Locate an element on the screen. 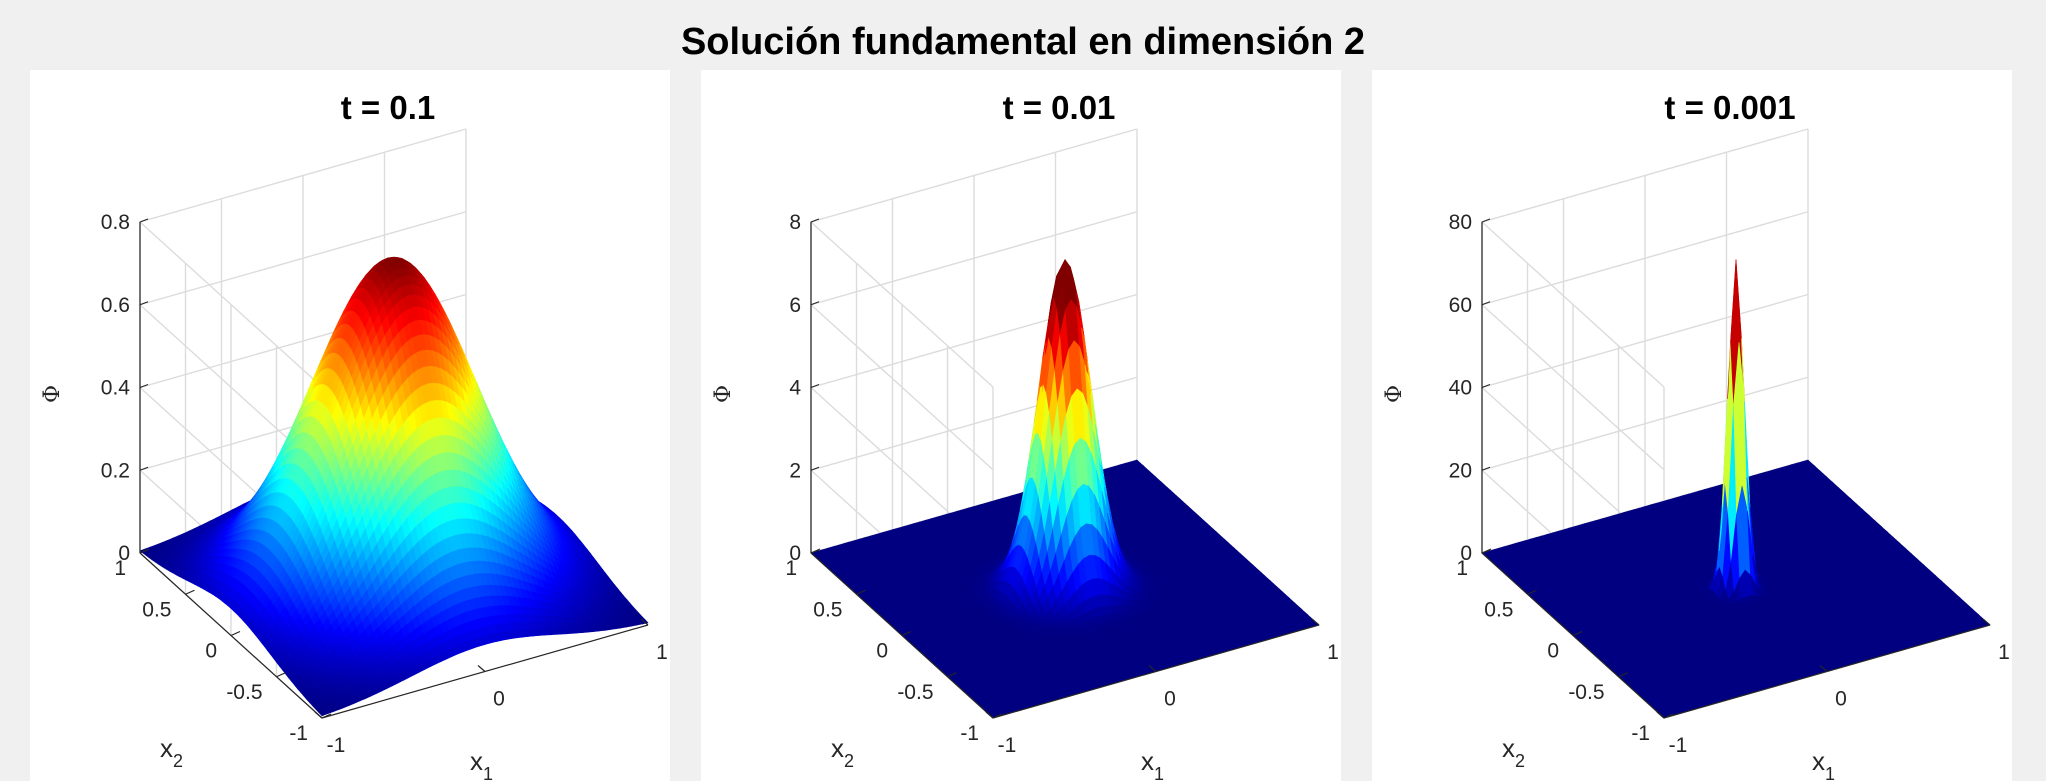 This screenshot has width=2046, height=781. z-tick-label: 0.4 is located at coordinates (116, 388).